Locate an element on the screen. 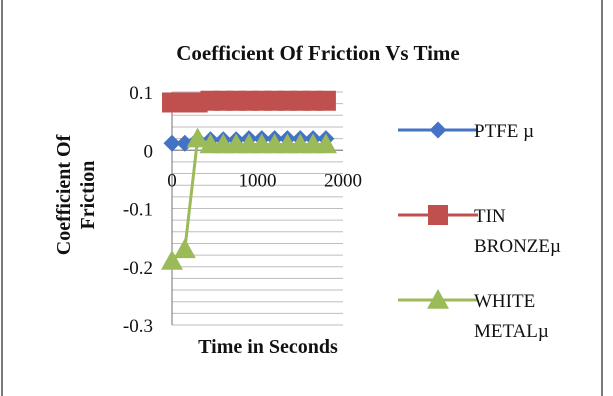 The height and width of the screenshot is (396, 613). legend-label: WHITE METALµ is located at coordinates (511, 316).